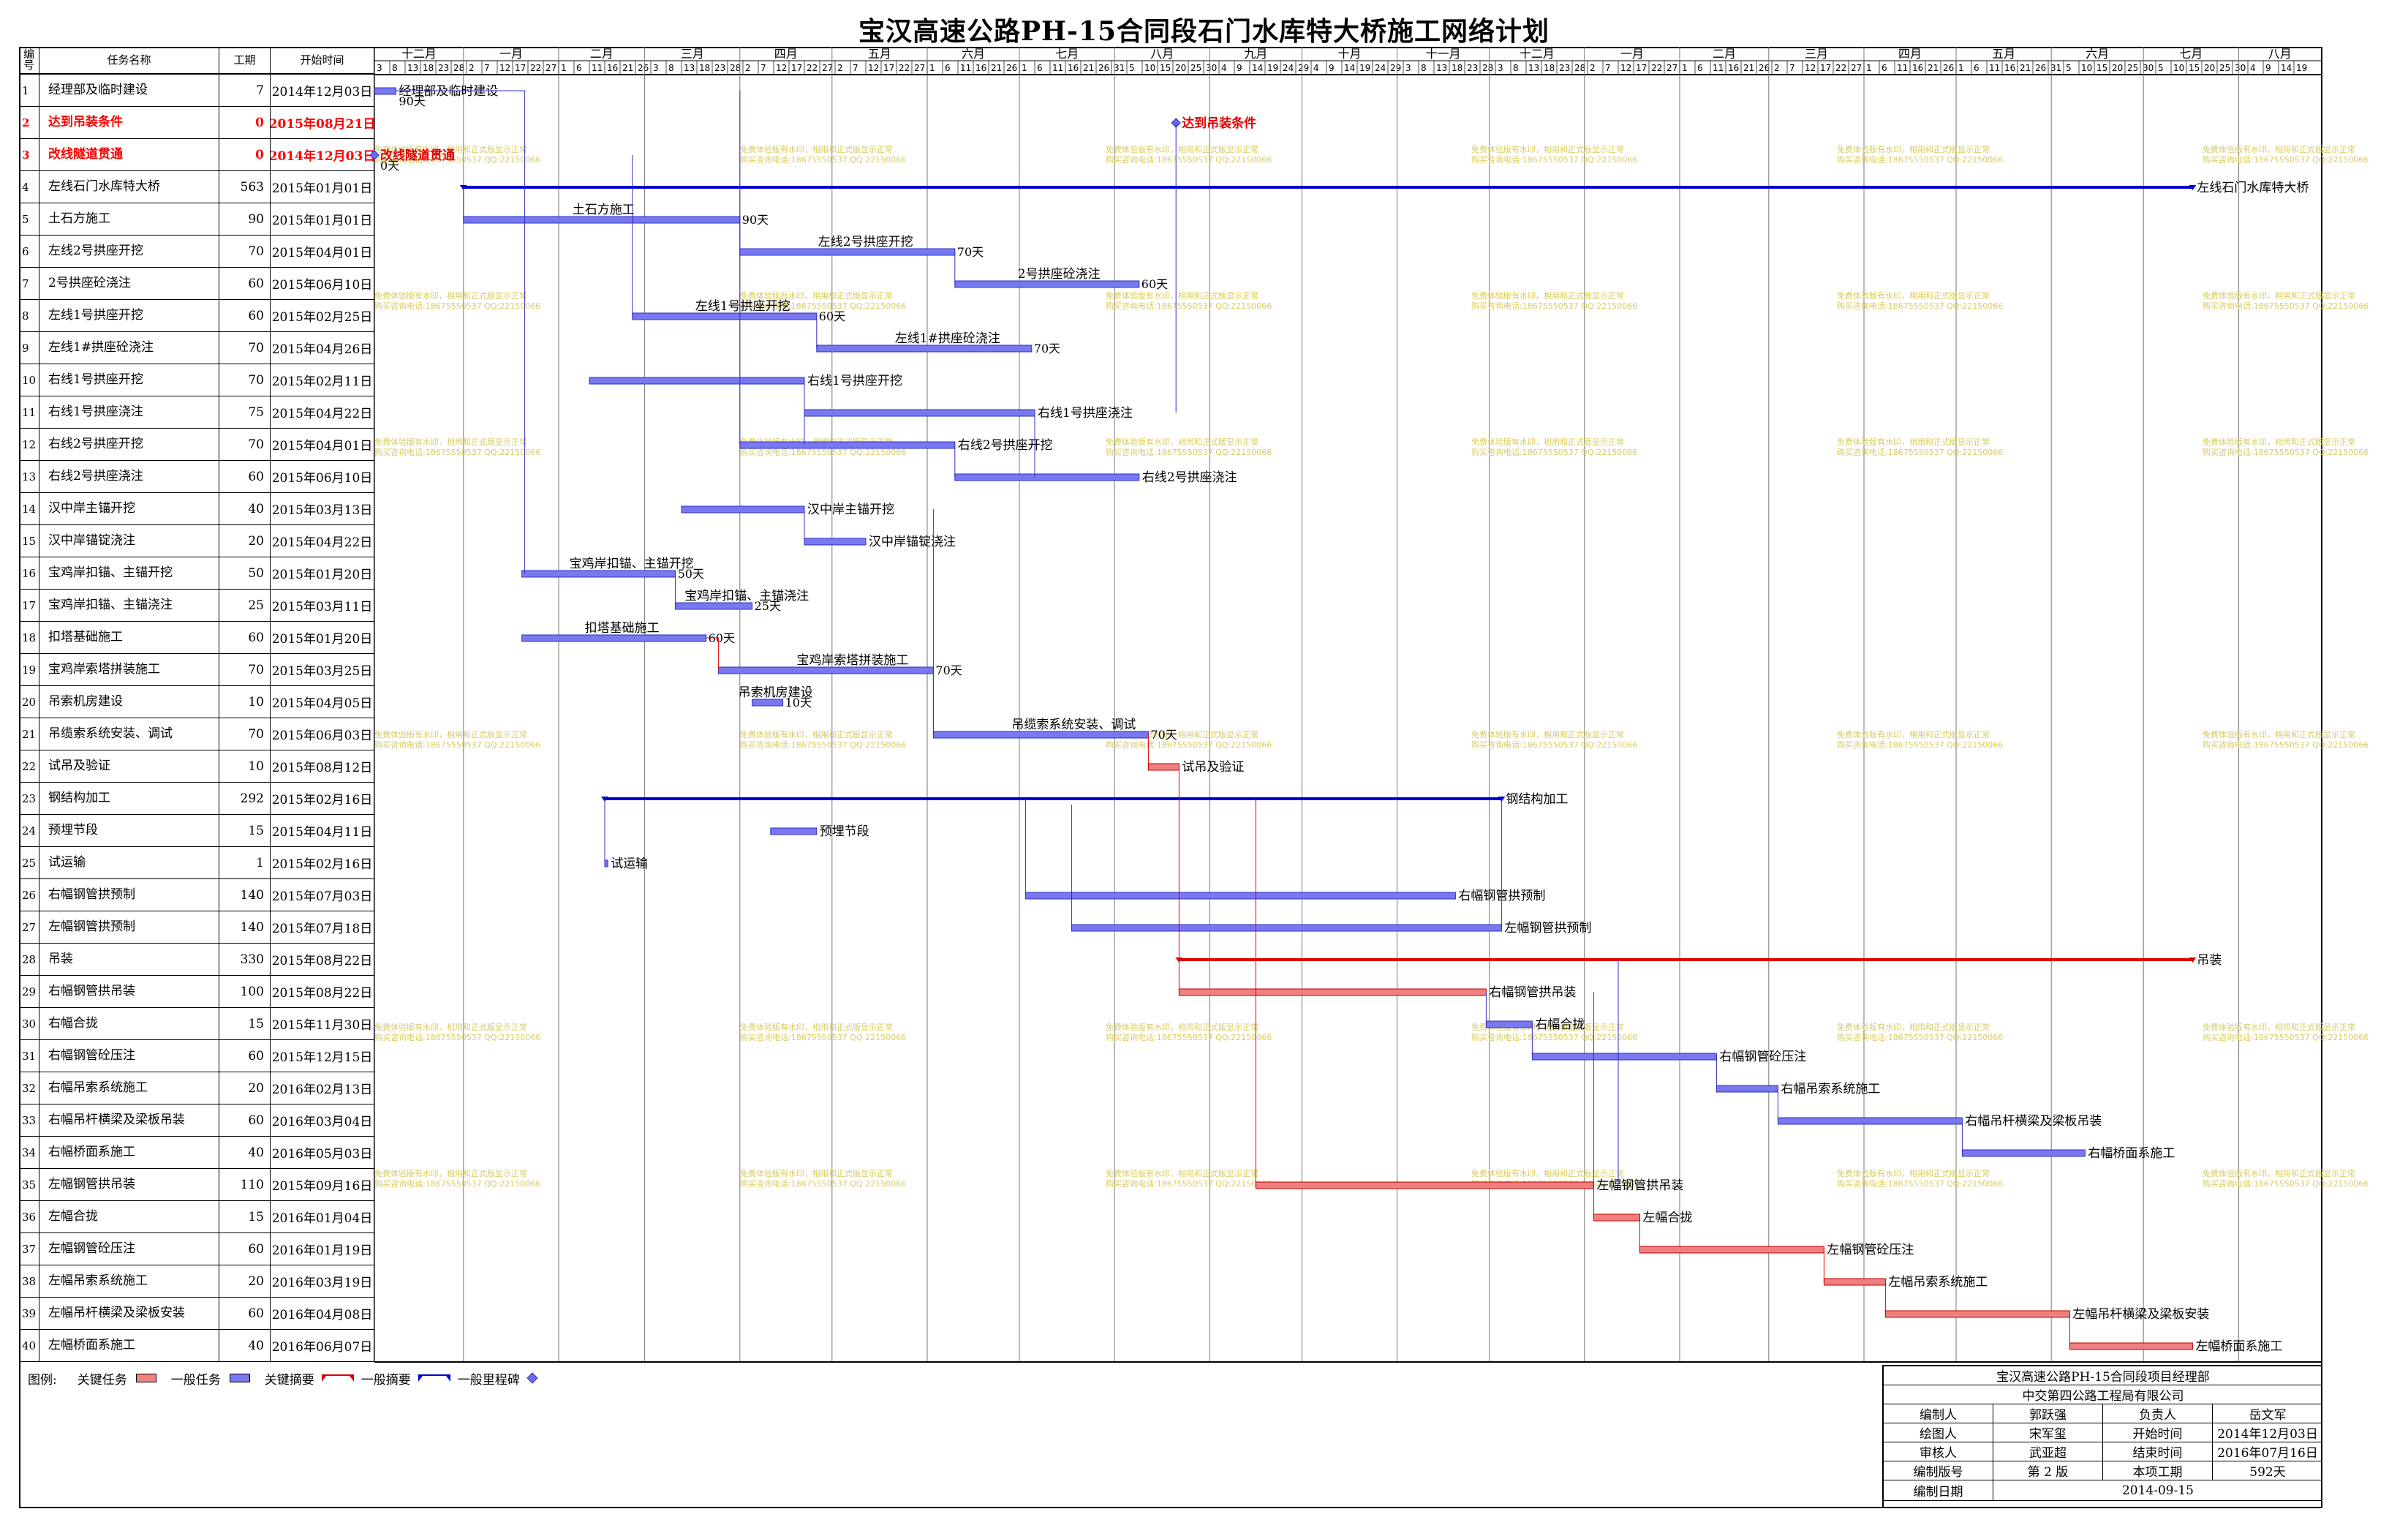  What do you see at coordinates (129, 348) in the screenshot?
I see `cell-name: 左线1#拱座砼浇注` at bounding box center [129, 348].